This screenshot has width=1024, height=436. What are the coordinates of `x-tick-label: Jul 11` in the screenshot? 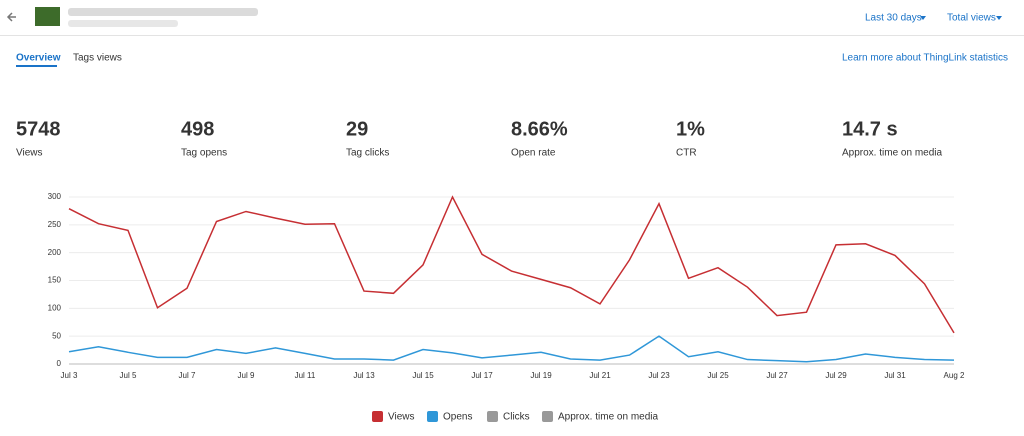 It's located at (305, 375).